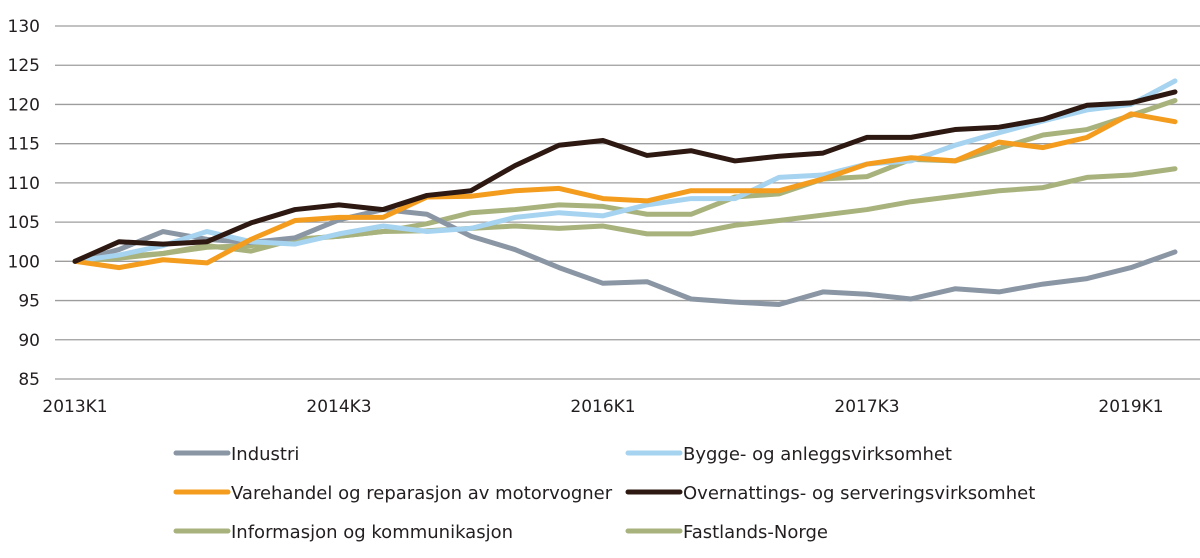 This screenshot has width=1200, height=558. What do you see at coordinates (755, 532) in the screenshot?
I see `legend-label: Fastlands-Norge` at bounding box center [755, 532].